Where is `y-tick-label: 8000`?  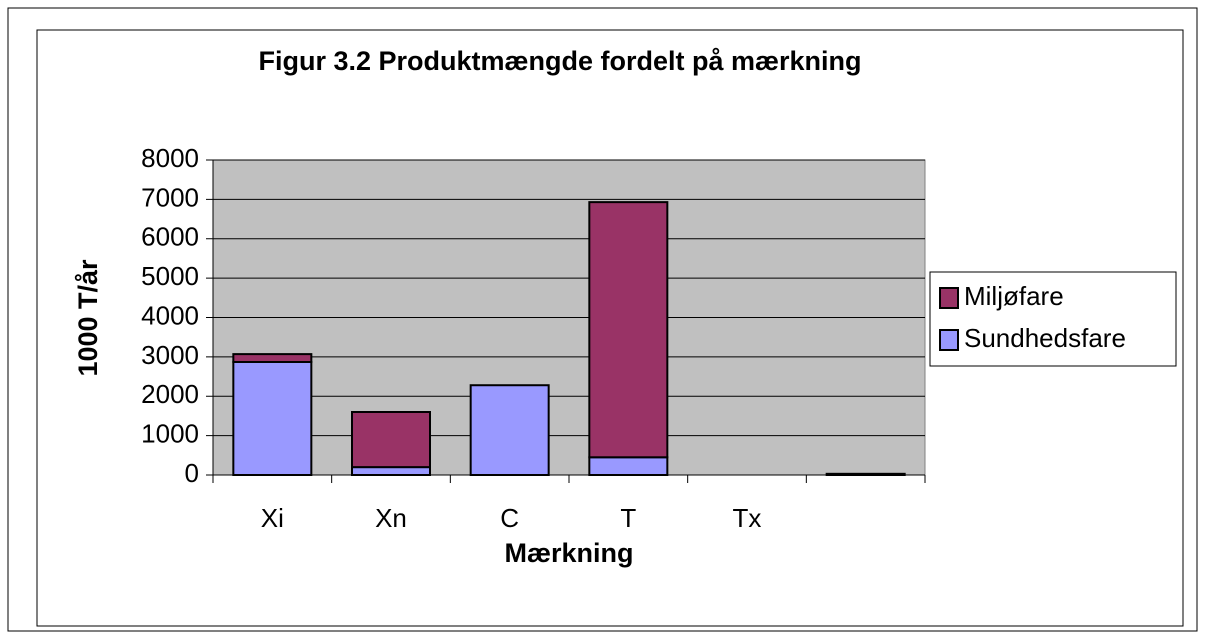 y-tick-label: 8000 is located at coordinates (170, 158).